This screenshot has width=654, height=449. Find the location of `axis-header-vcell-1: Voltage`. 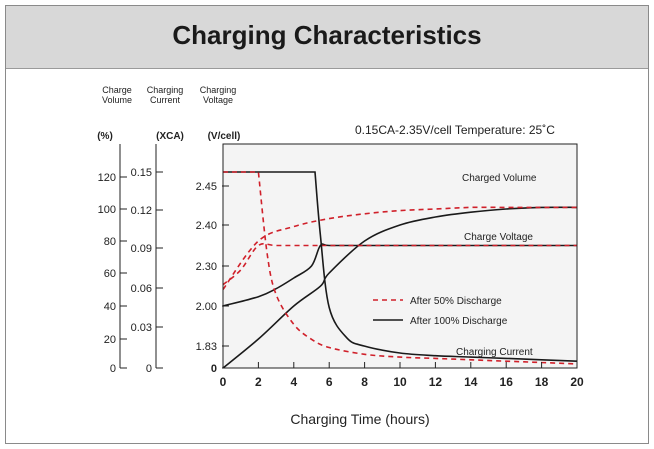

axis-header-vcell-1: Voltage is located at coordinates (218, 100).